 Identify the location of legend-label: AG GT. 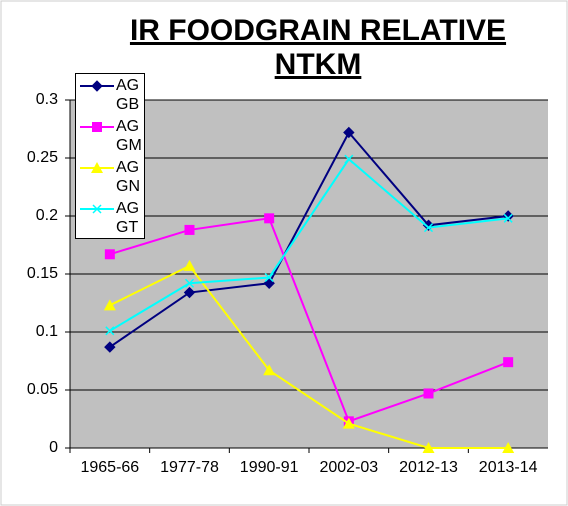
(128, 218).